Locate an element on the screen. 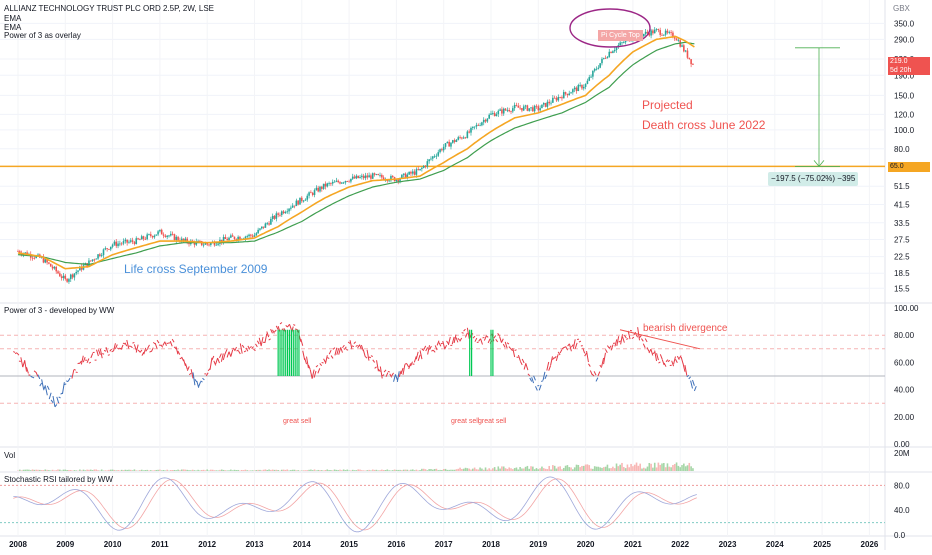 The image size is (932, 555). bearish-divergence-annotation: bearish divergence is located at coordinates (685, 329).